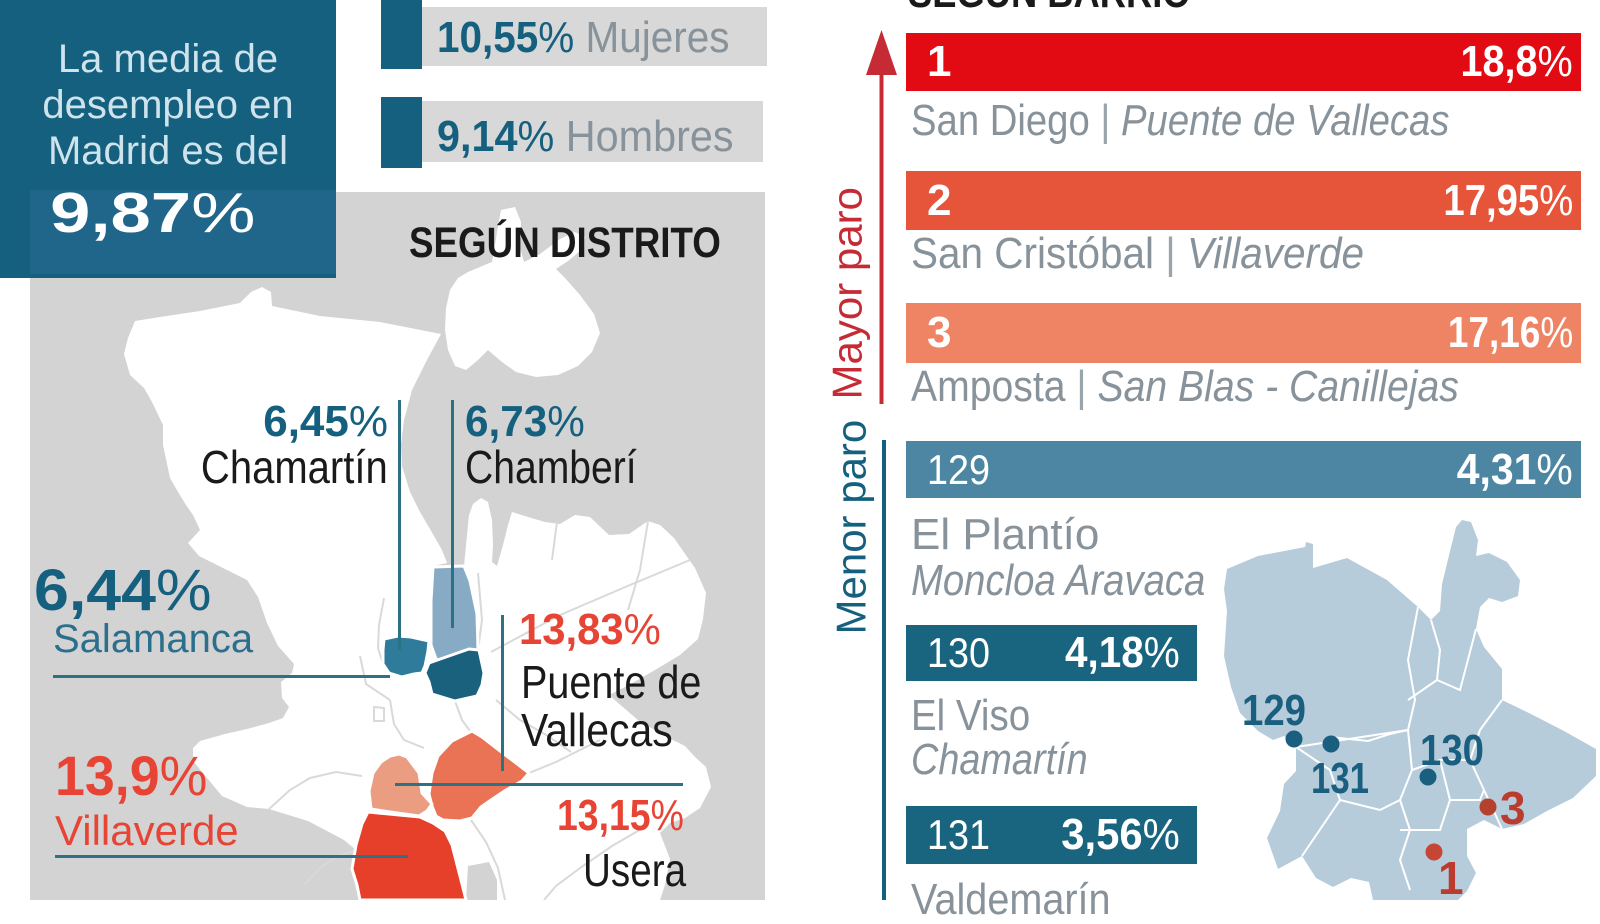 The height and width of the screenshot is (924, 1600). Describe the element at coordinates (1451, 876) in the screenshot. I see `svg-text: 1` at that location.